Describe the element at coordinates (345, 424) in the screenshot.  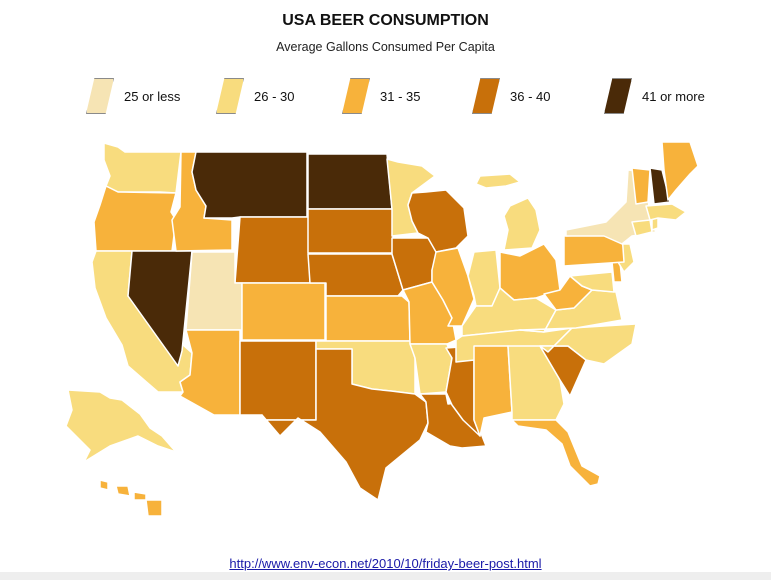
I see `state-tx` at that location.